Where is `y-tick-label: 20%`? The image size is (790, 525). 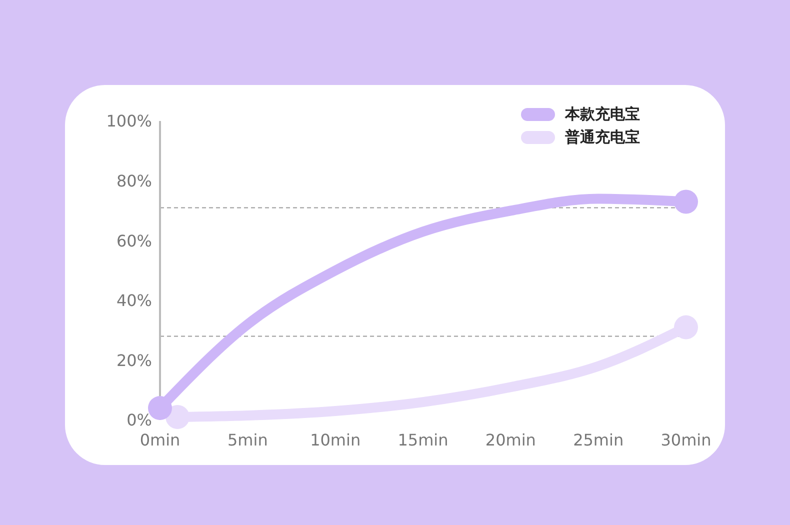
y-tick-label: 20% is located at coordinates (134, 360).